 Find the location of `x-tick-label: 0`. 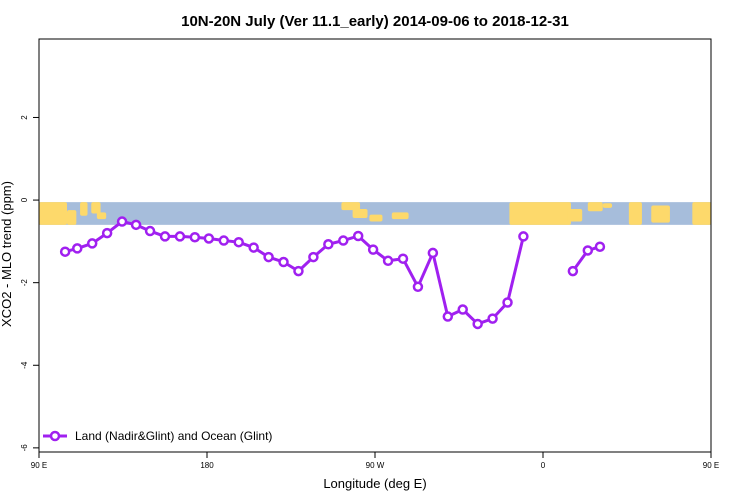

x-tick-label: 0 is located at coordinates (543, 465).